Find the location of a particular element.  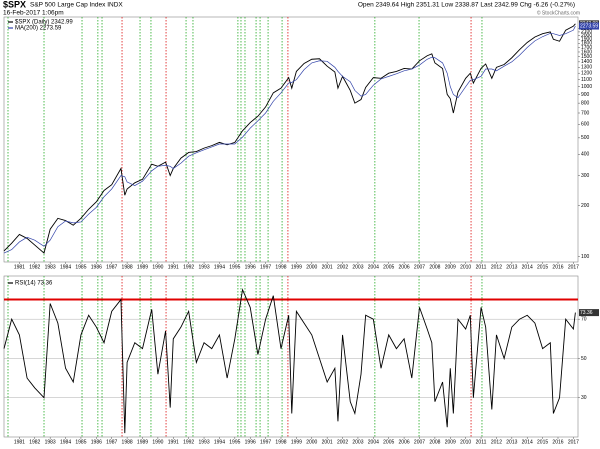

y-tick-label: 1700 is located at coordinates (586, 48).